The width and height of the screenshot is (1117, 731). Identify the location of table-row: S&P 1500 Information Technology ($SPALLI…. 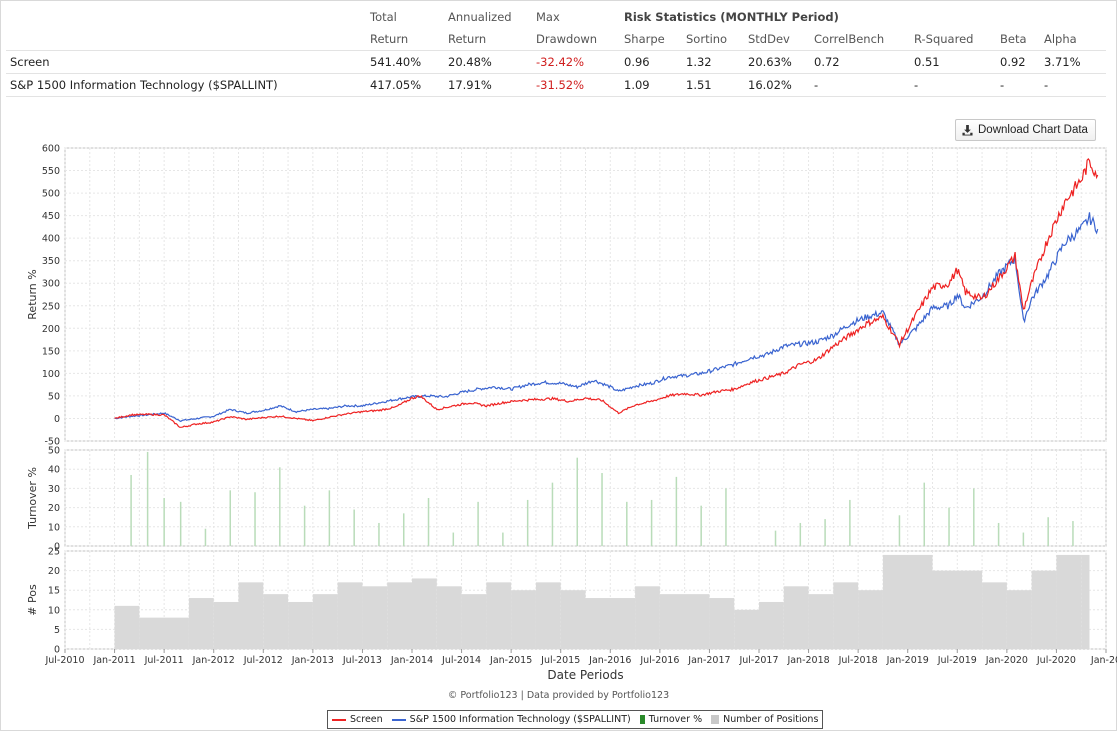
(556, 84).